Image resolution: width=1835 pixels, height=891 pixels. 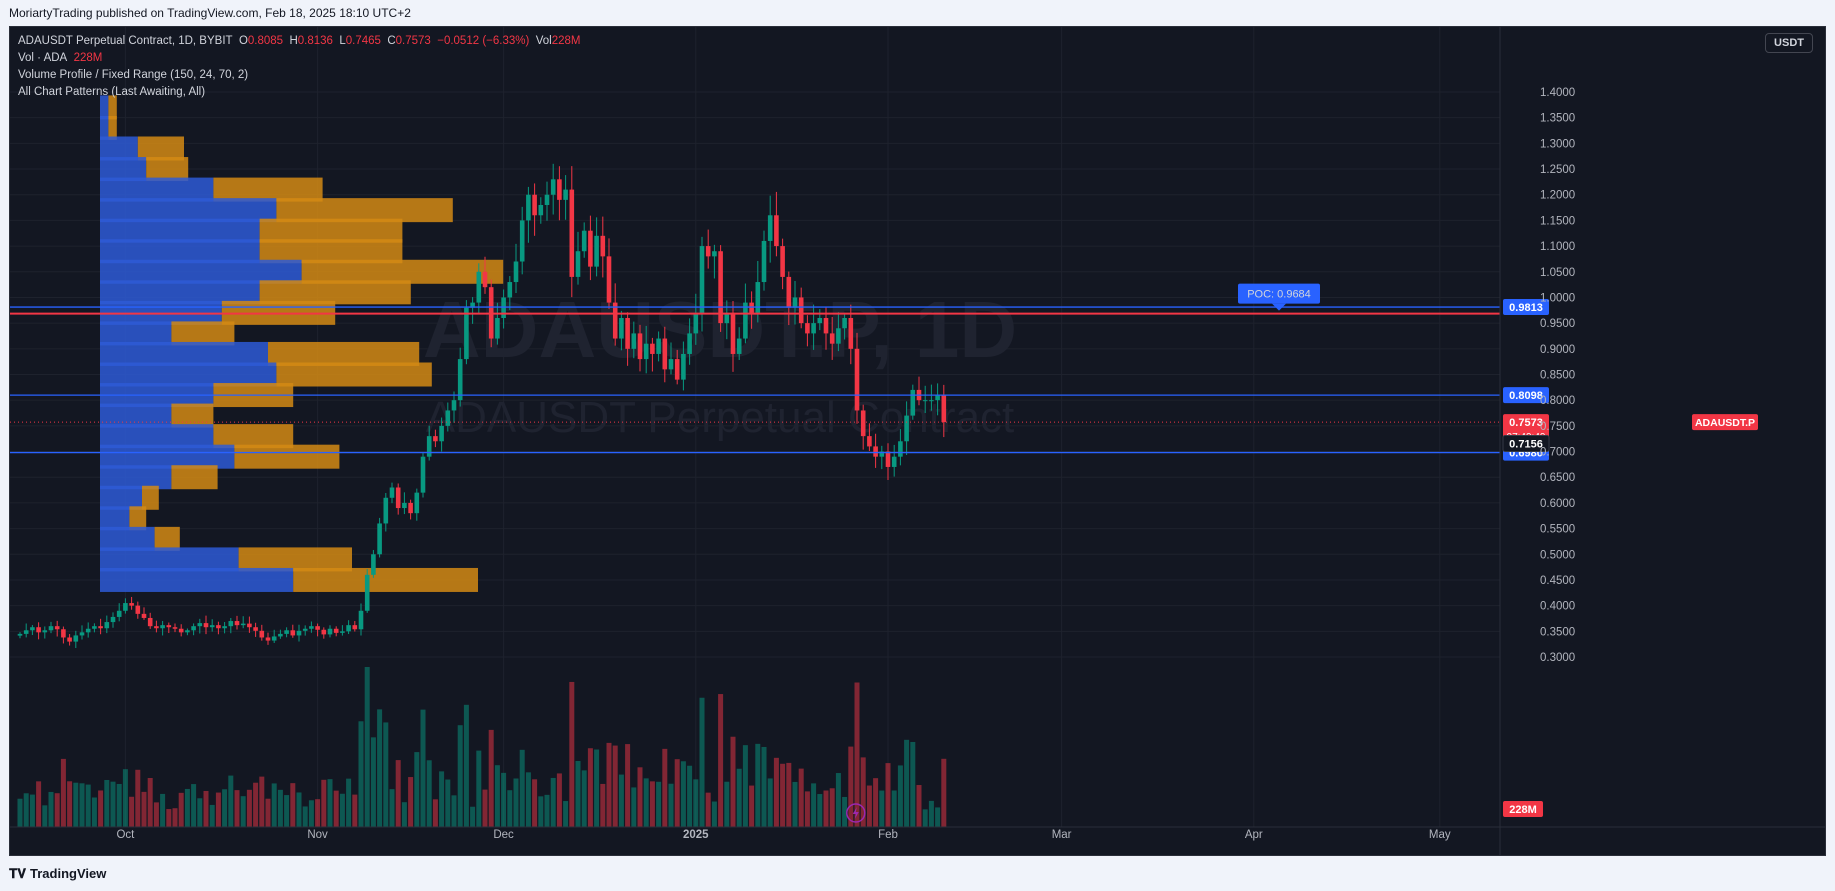 What do you see at coordinates (112, 92) in the screenshot?
I see `legend-indicator-chart-patterns: All Chart Patterns (Last Awaiting, All)` at bounding box center [112, 92].